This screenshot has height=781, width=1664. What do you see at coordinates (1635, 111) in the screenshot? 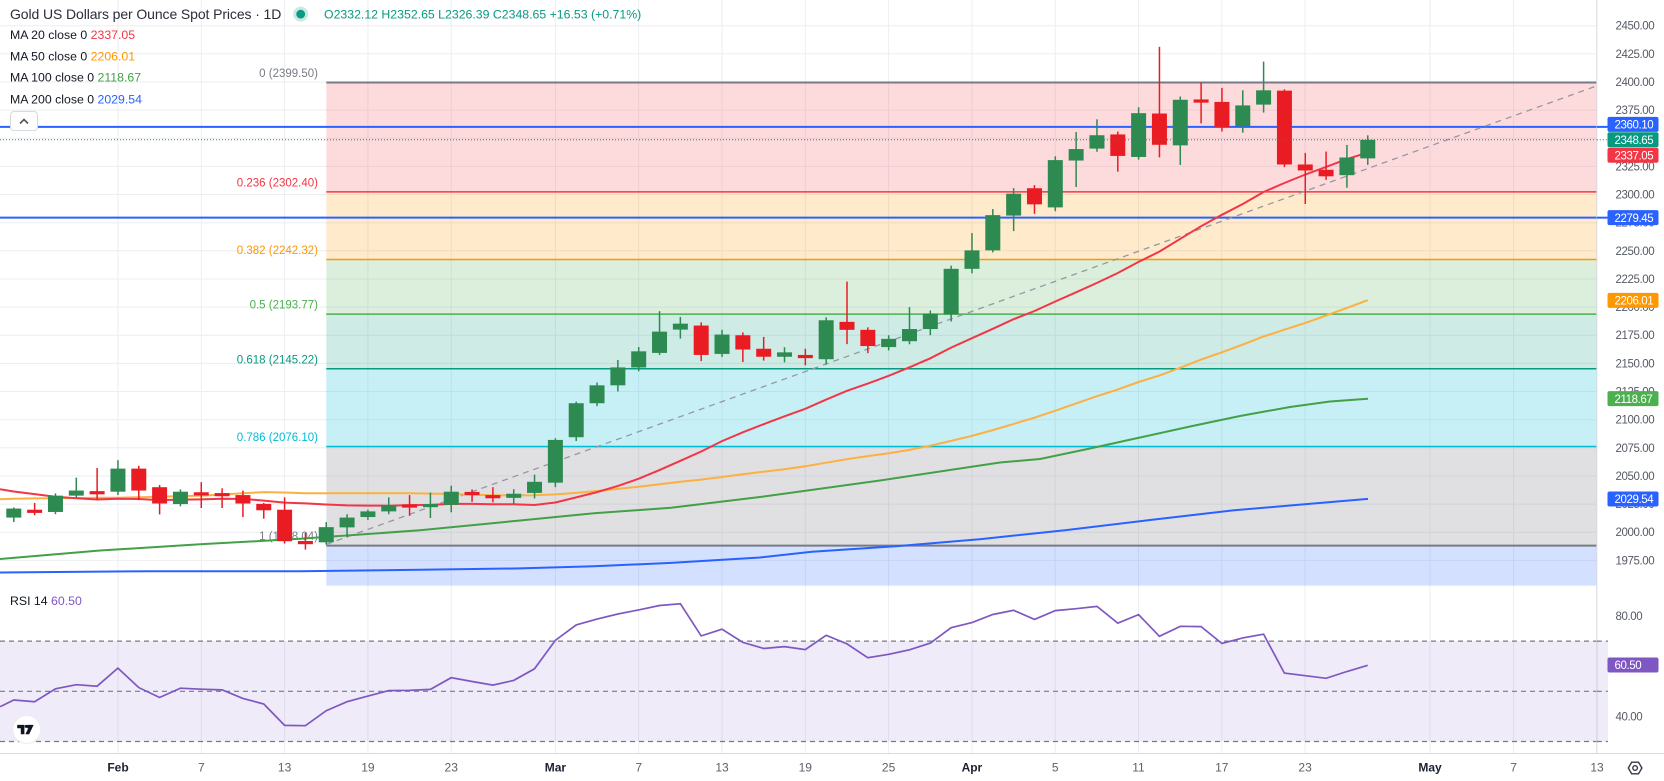
I see `svg-text: 2375.00` at bounding box center [1635, 111].